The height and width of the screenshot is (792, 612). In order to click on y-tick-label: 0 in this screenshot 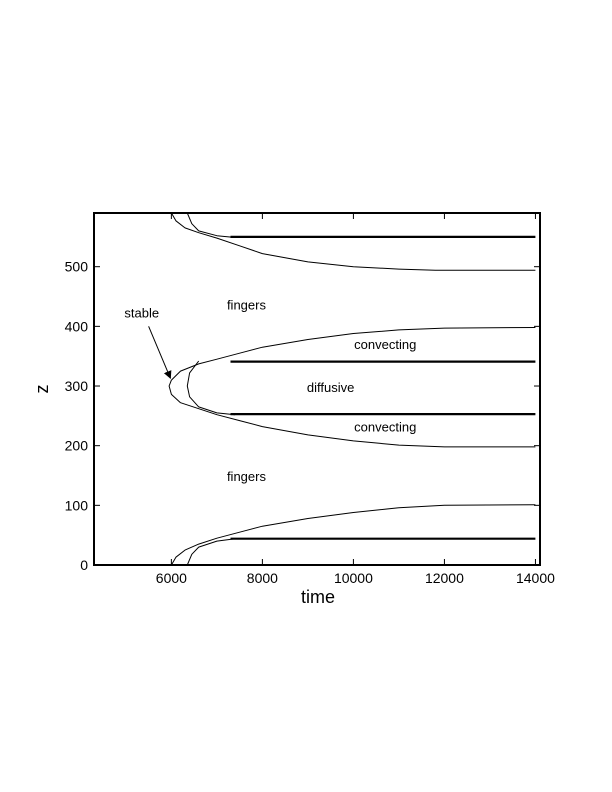, I will do `click(84, 565)`.